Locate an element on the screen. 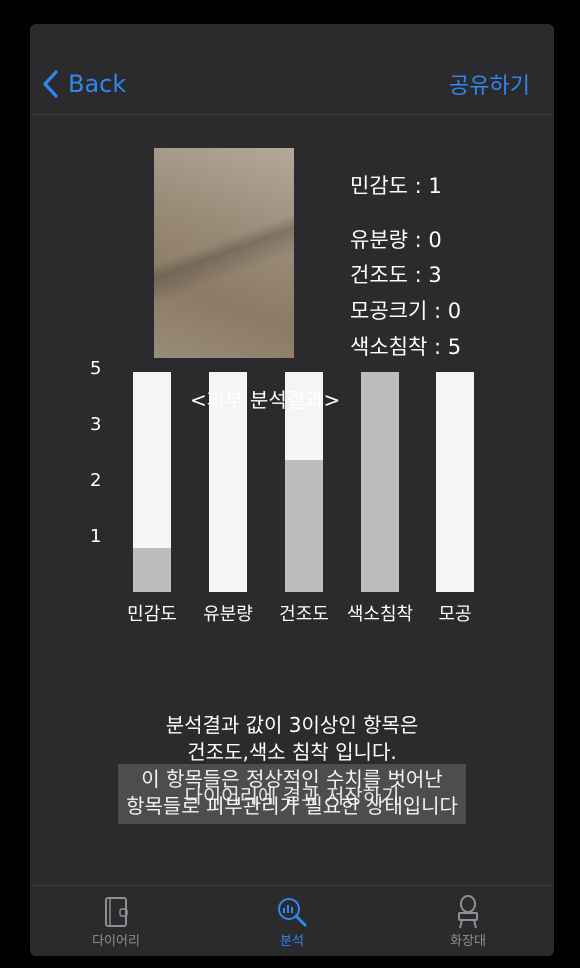  summary-line-4: 항목들로 피부관리가 필요한 상태입니다 is located at coordinates (292, 806).